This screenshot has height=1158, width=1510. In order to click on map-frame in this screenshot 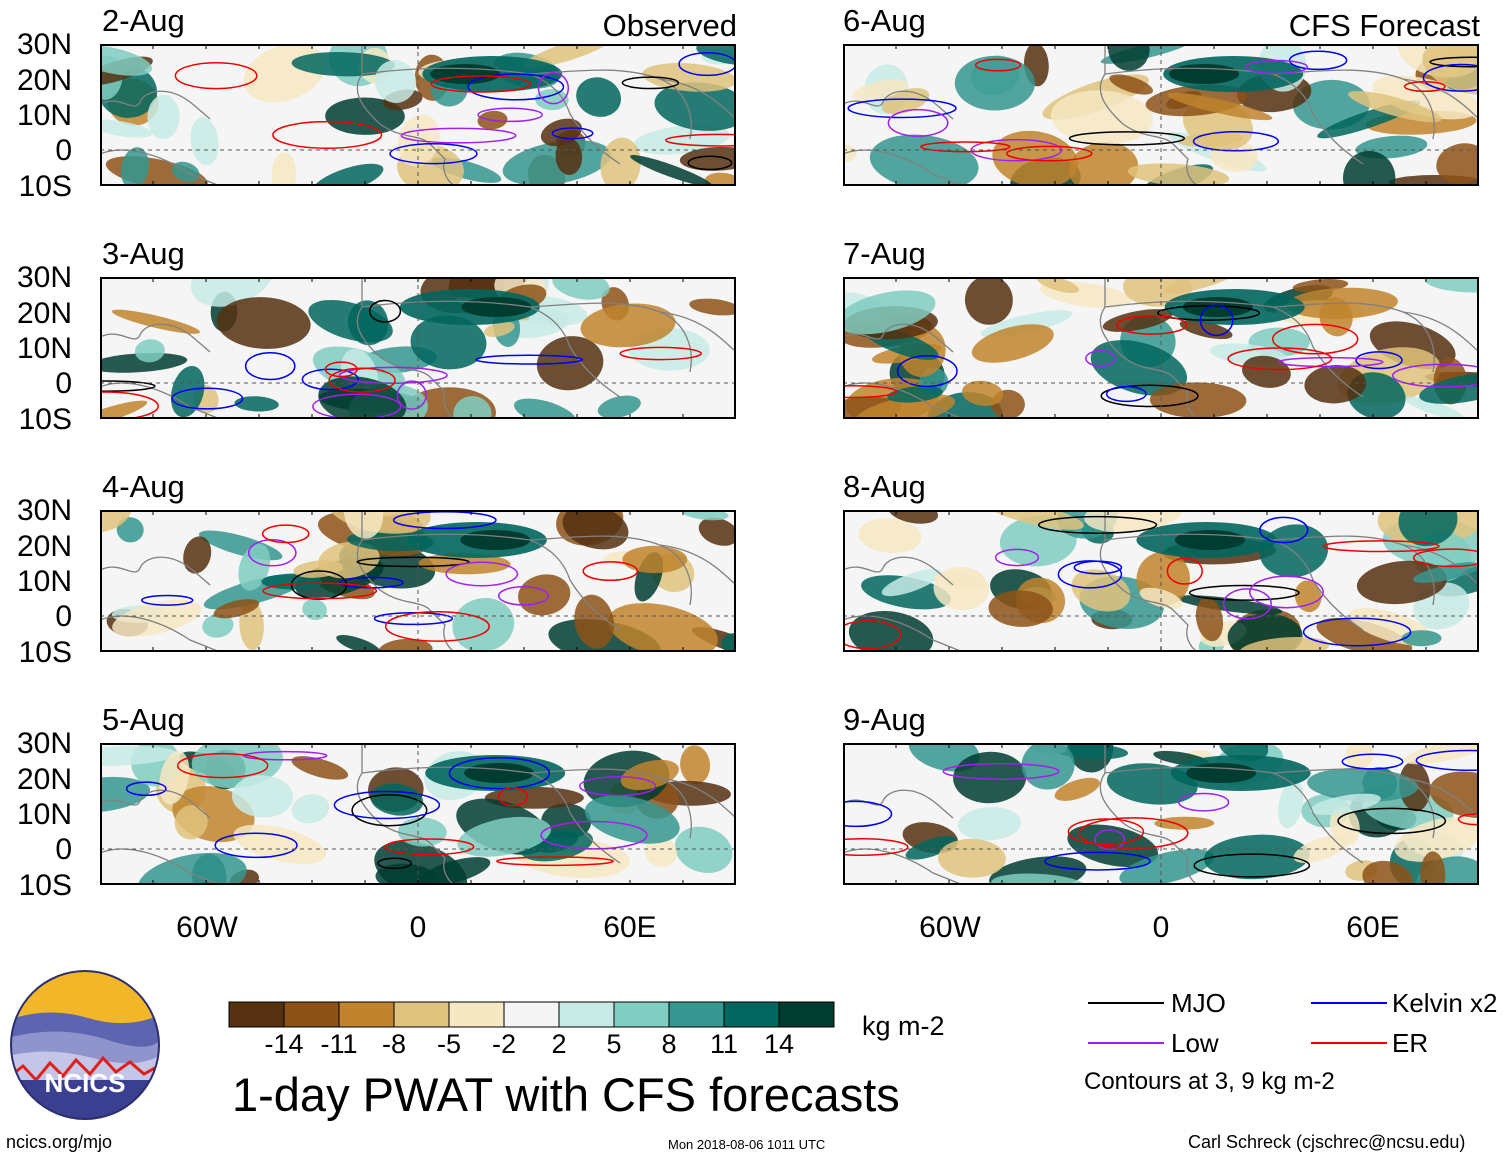, I will do `click(418, 814)`.